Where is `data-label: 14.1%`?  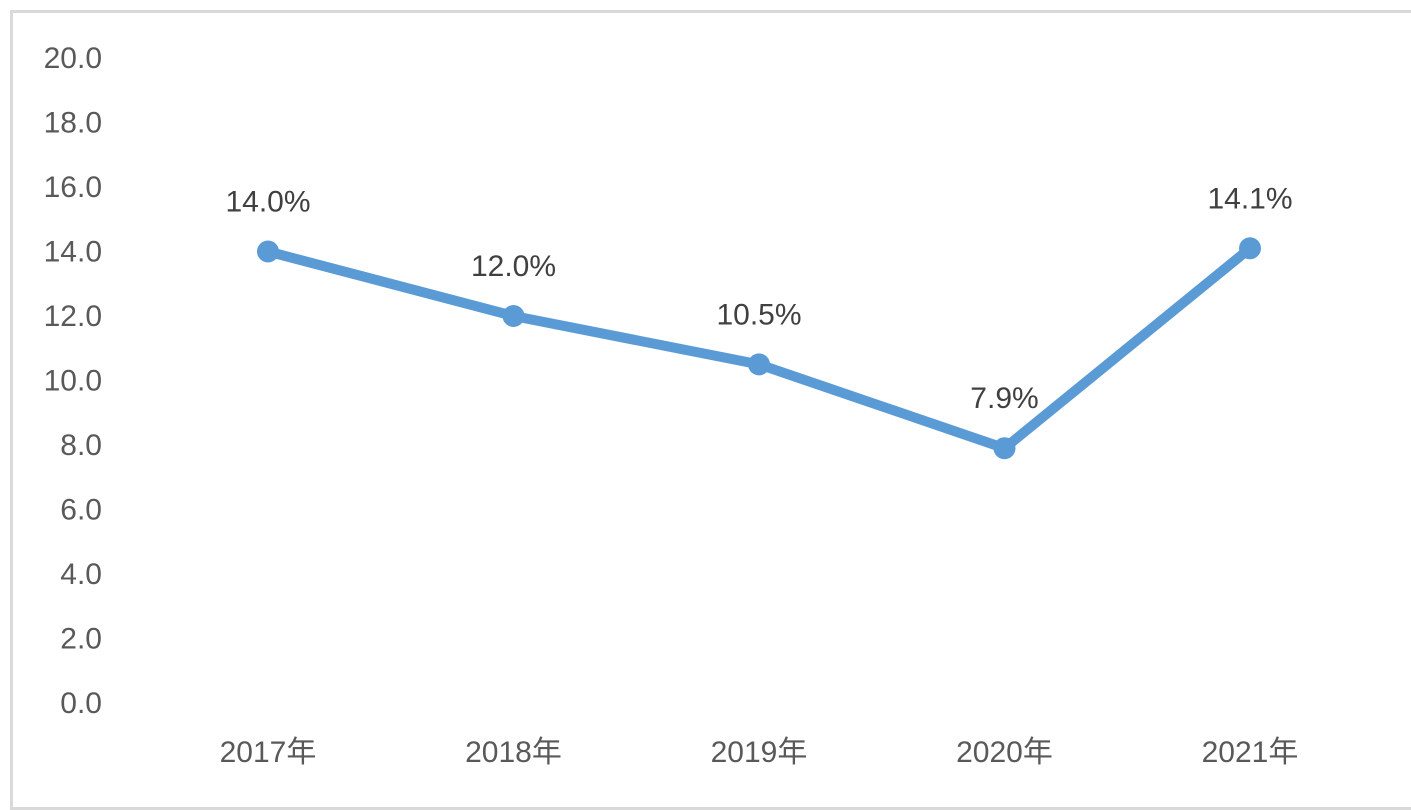 data-label: 14.1% is located at coordinates (1249, 198).